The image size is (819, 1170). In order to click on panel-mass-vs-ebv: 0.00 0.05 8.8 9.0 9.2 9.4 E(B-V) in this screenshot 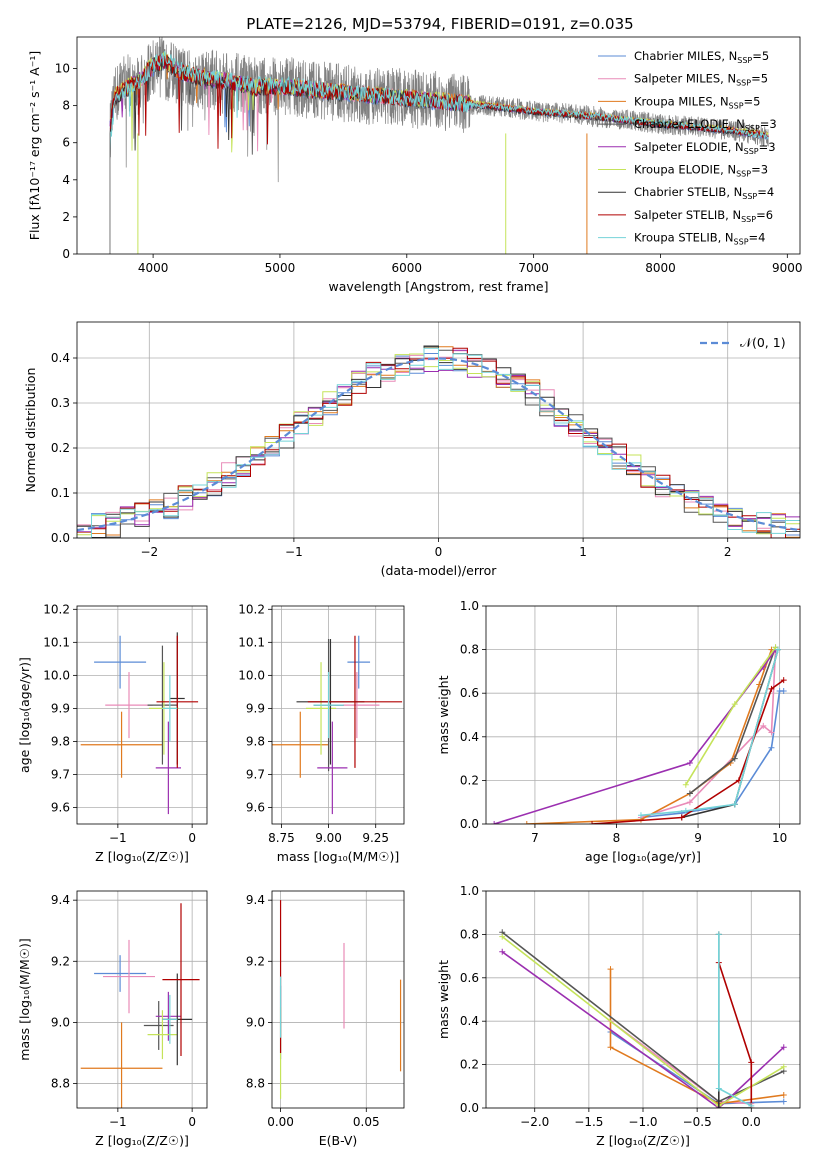, I will do `click(325, 1019)`.